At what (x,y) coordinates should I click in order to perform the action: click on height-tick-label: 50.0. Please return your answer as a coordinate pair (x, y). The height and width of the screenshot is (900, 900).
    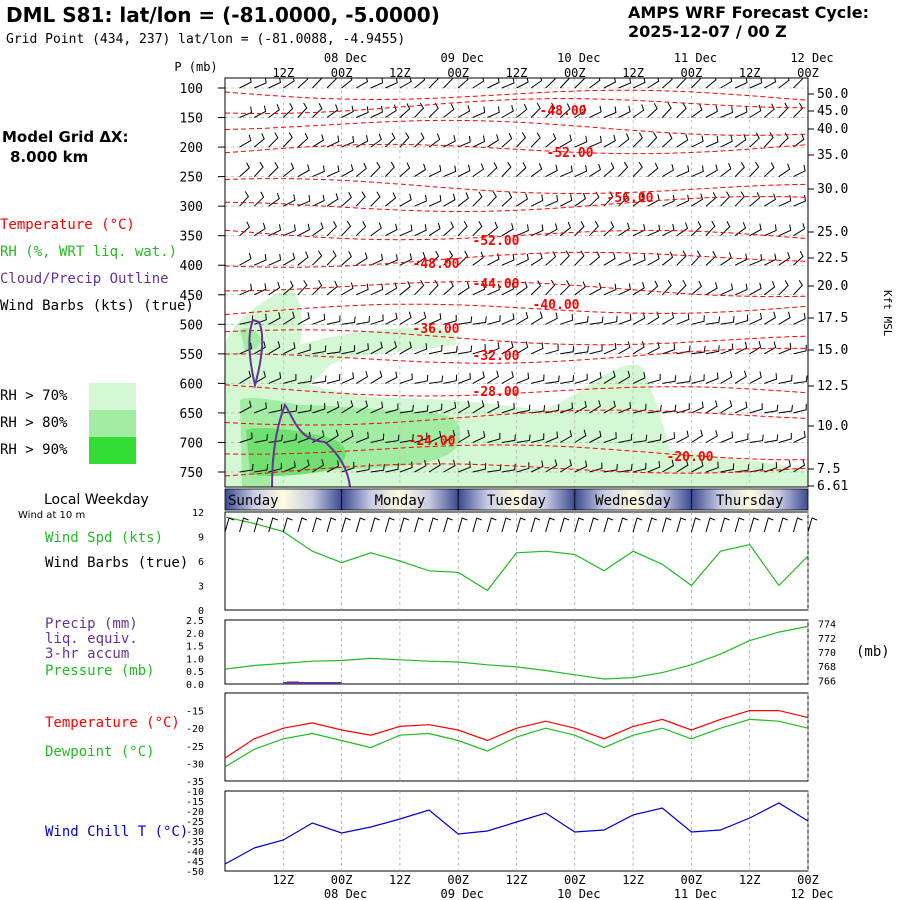
    Looking at the image, I should click on (832, 94).